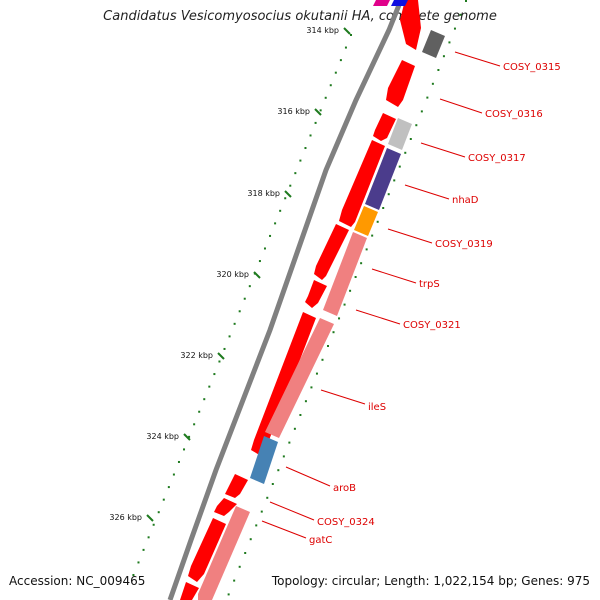  Describe the element at coordinates (263, 193) in the screenshot. I see `tick-label: 318 kbp` at that location.